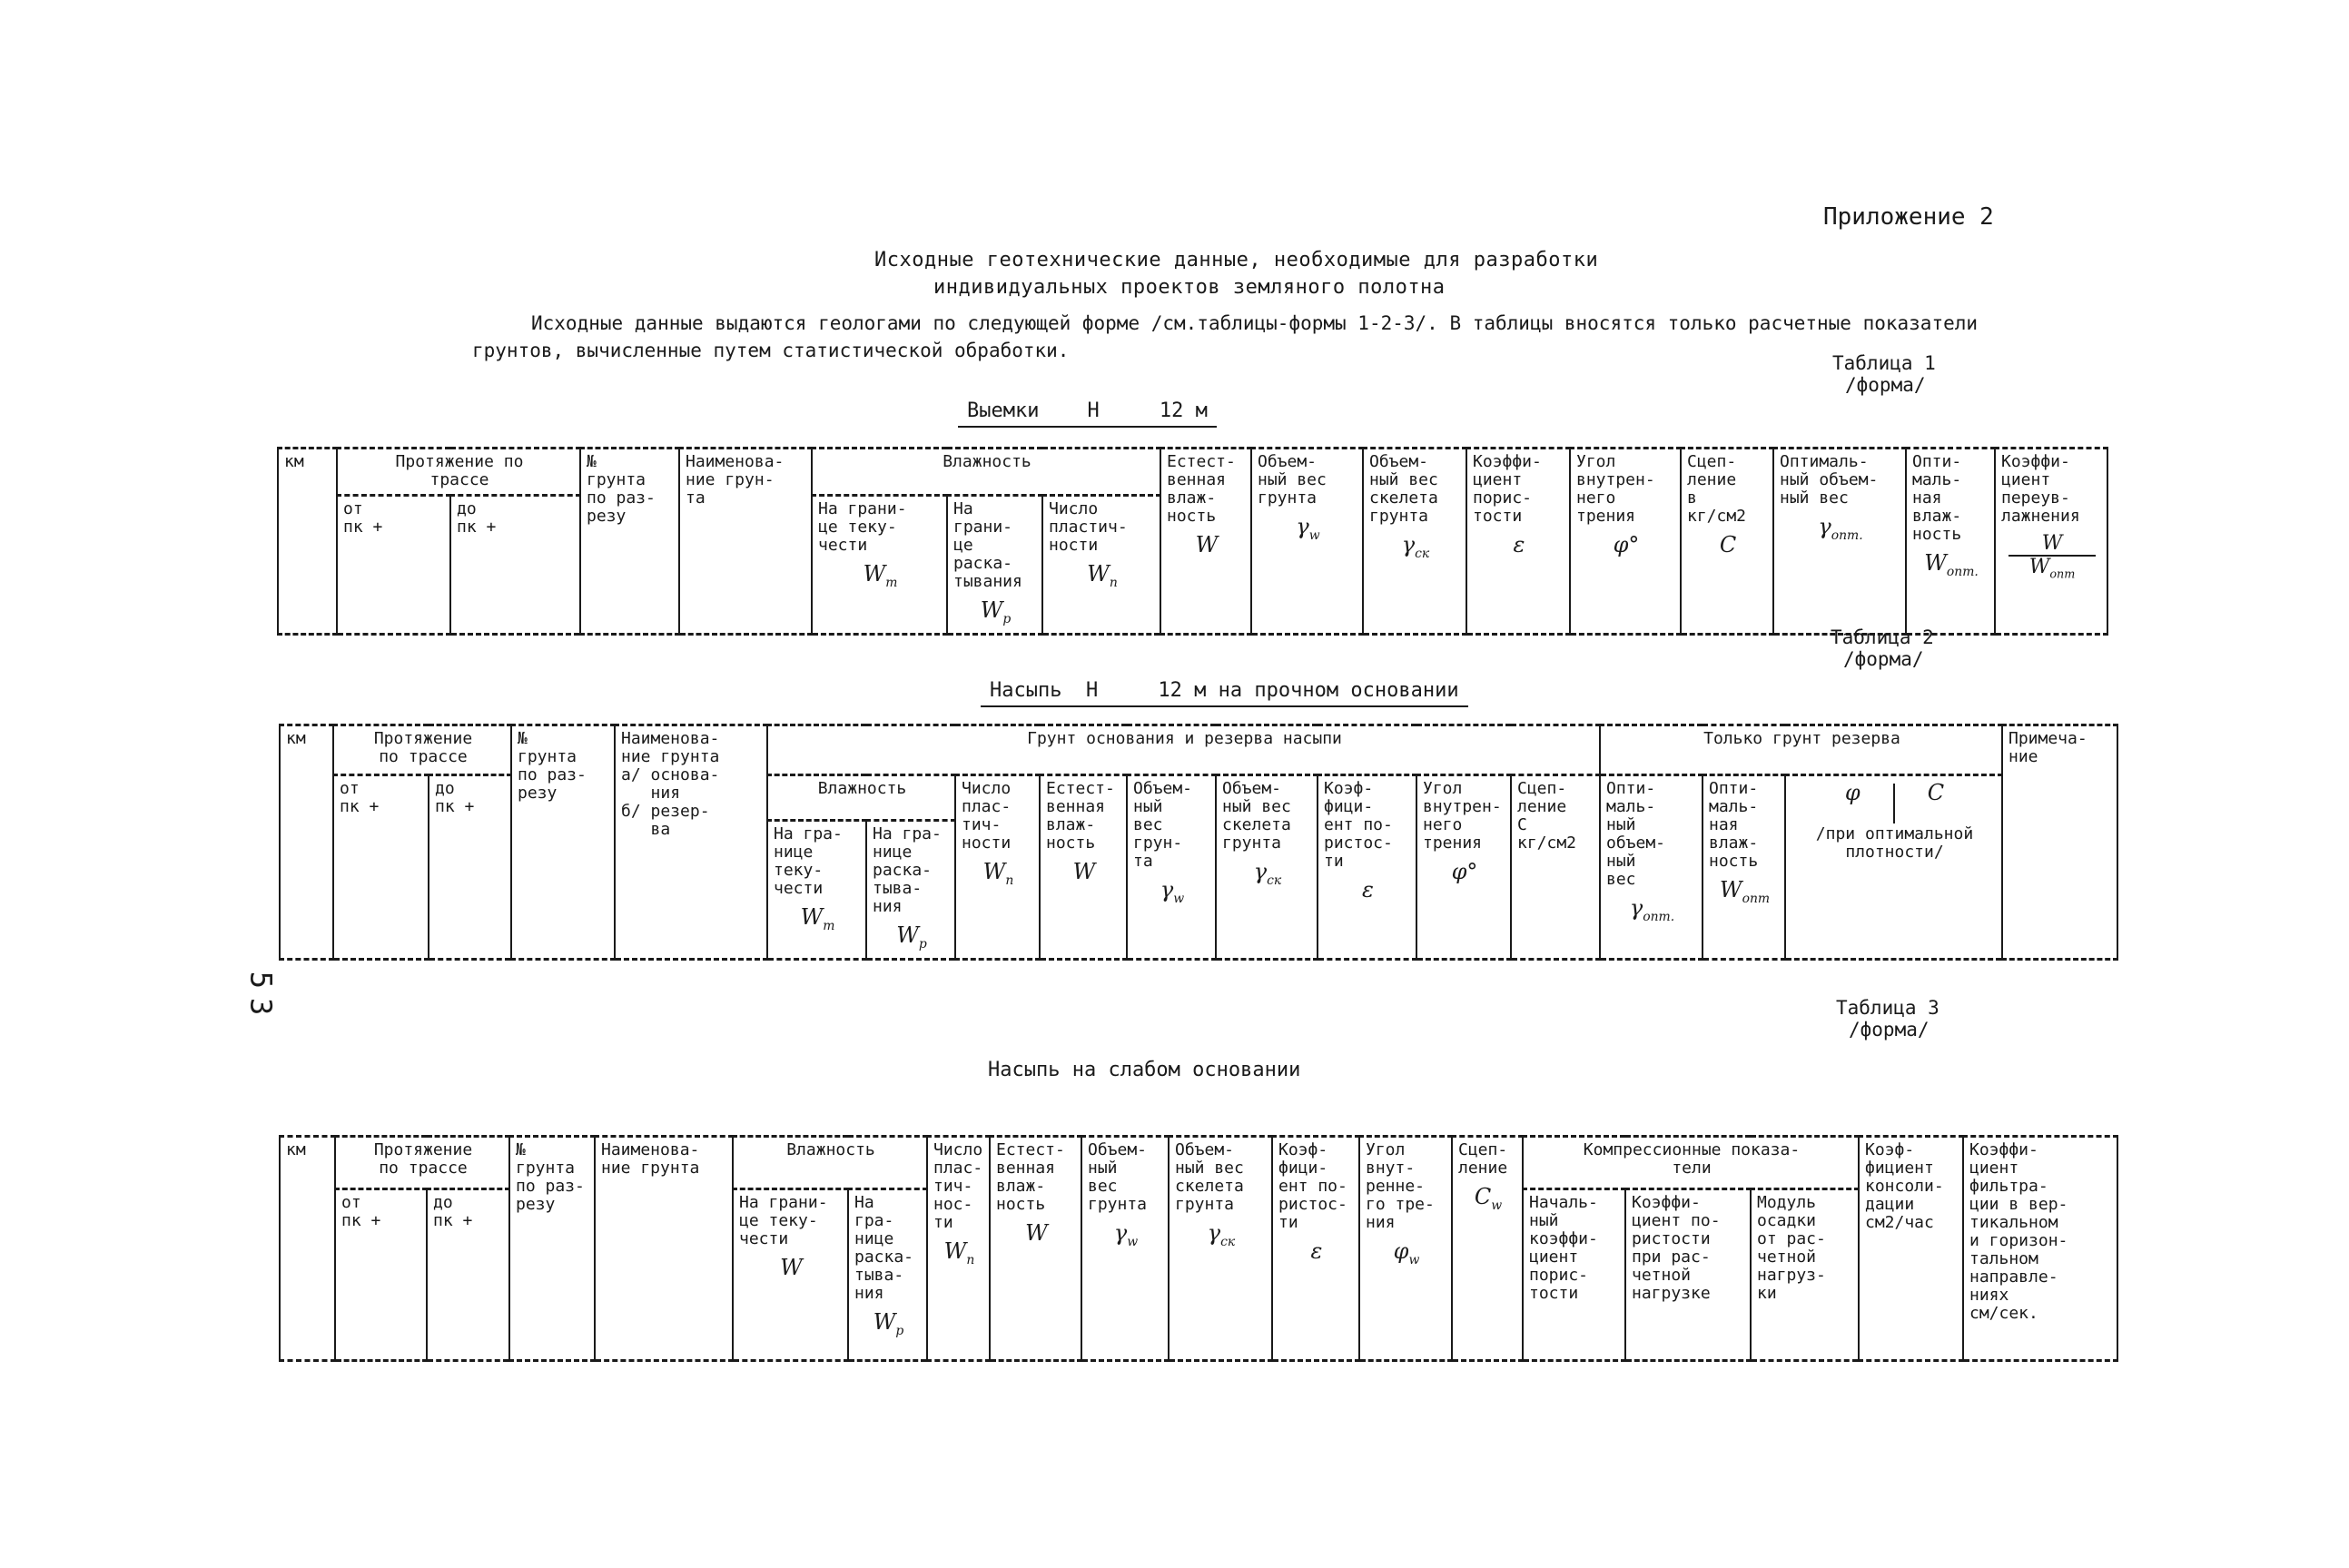 Image resolution: width=2349 pixels, height=1568 pixels. I want to click on table3-header-cell: до пк +, so click(468, 1275).